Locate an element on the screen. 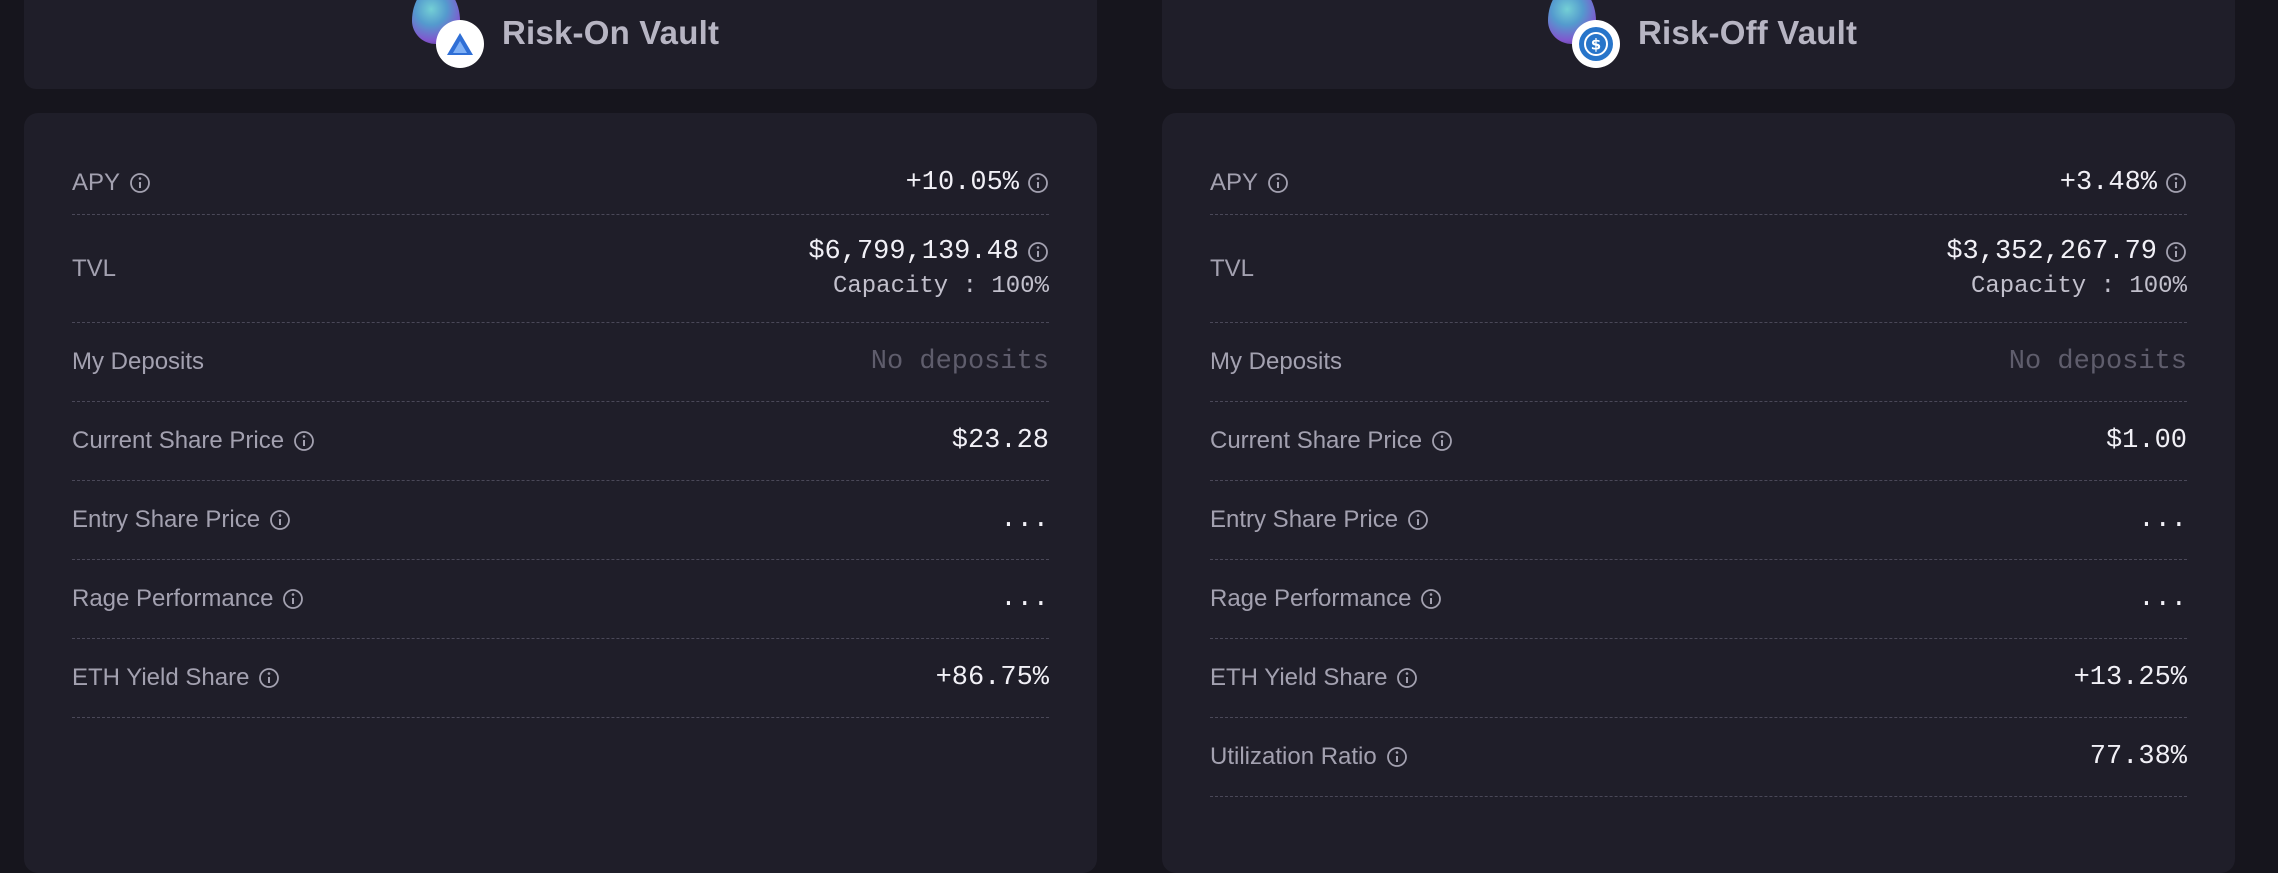 Image resolution: width=2278 pixels, height=873 pixels. eth-yield-share-row: ETH Yield Share +13.25% is located at coordinates (1698, 678).